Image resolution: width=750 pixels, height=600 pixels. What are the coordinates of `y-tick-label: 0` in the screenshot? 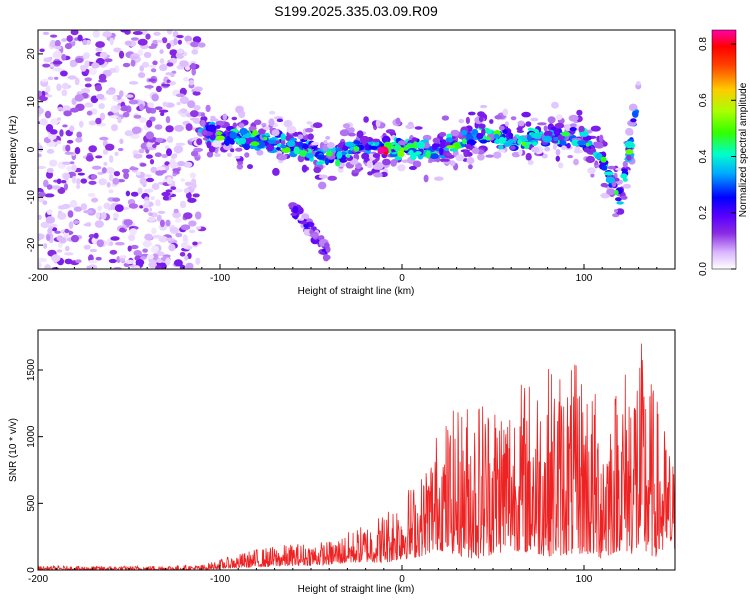 It's located at (31, 149).